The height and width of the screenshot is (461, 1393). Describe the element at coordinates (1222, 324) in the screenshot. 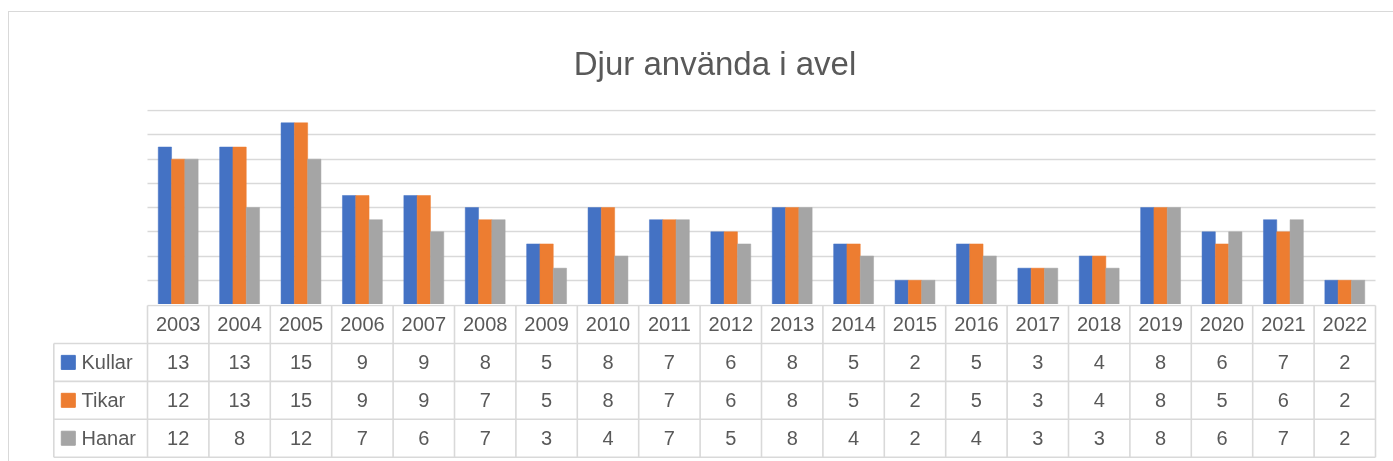

I see `x-tick-label: 2020` at that location.